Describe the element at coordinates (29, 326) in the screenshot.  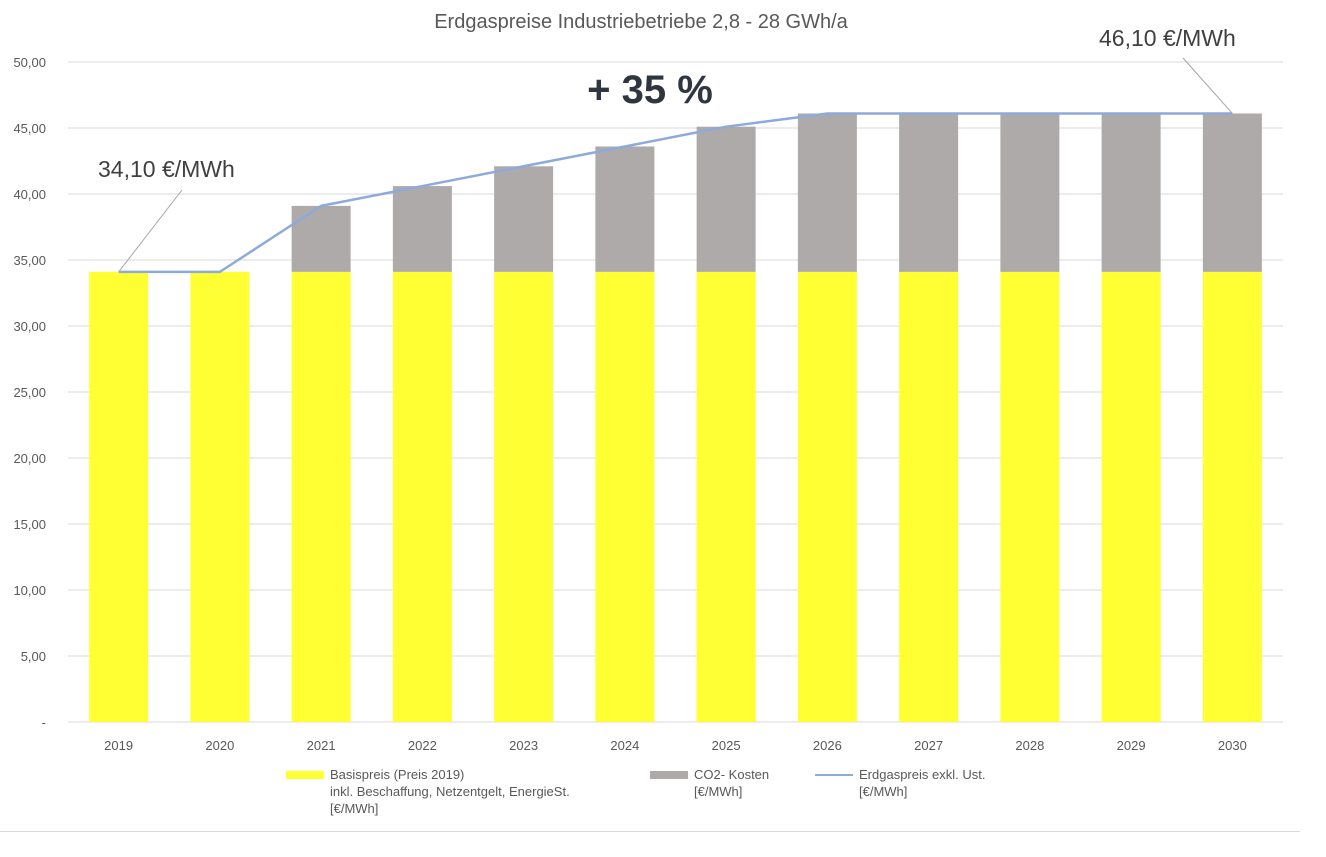
I see `y-tick-label: 30,00` at that location.